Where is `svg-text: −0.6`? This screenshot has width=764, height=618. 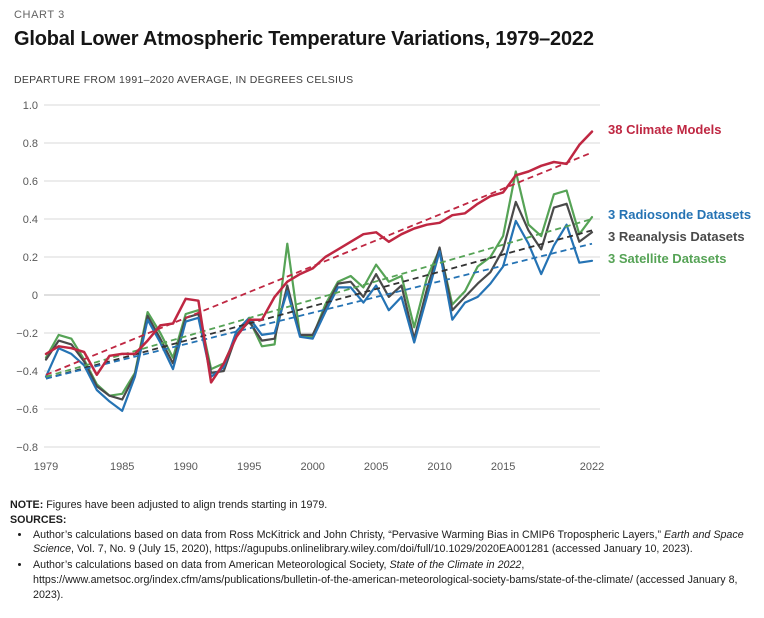
svg-text: −0.6 is located at coordinates (27, 410).